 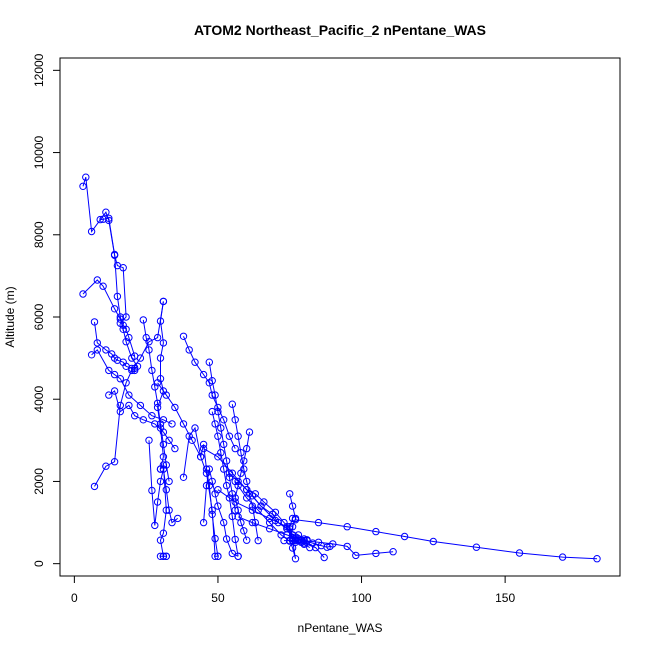 I want to click on y-tick-label: 8000, so click(x=39, y=234).